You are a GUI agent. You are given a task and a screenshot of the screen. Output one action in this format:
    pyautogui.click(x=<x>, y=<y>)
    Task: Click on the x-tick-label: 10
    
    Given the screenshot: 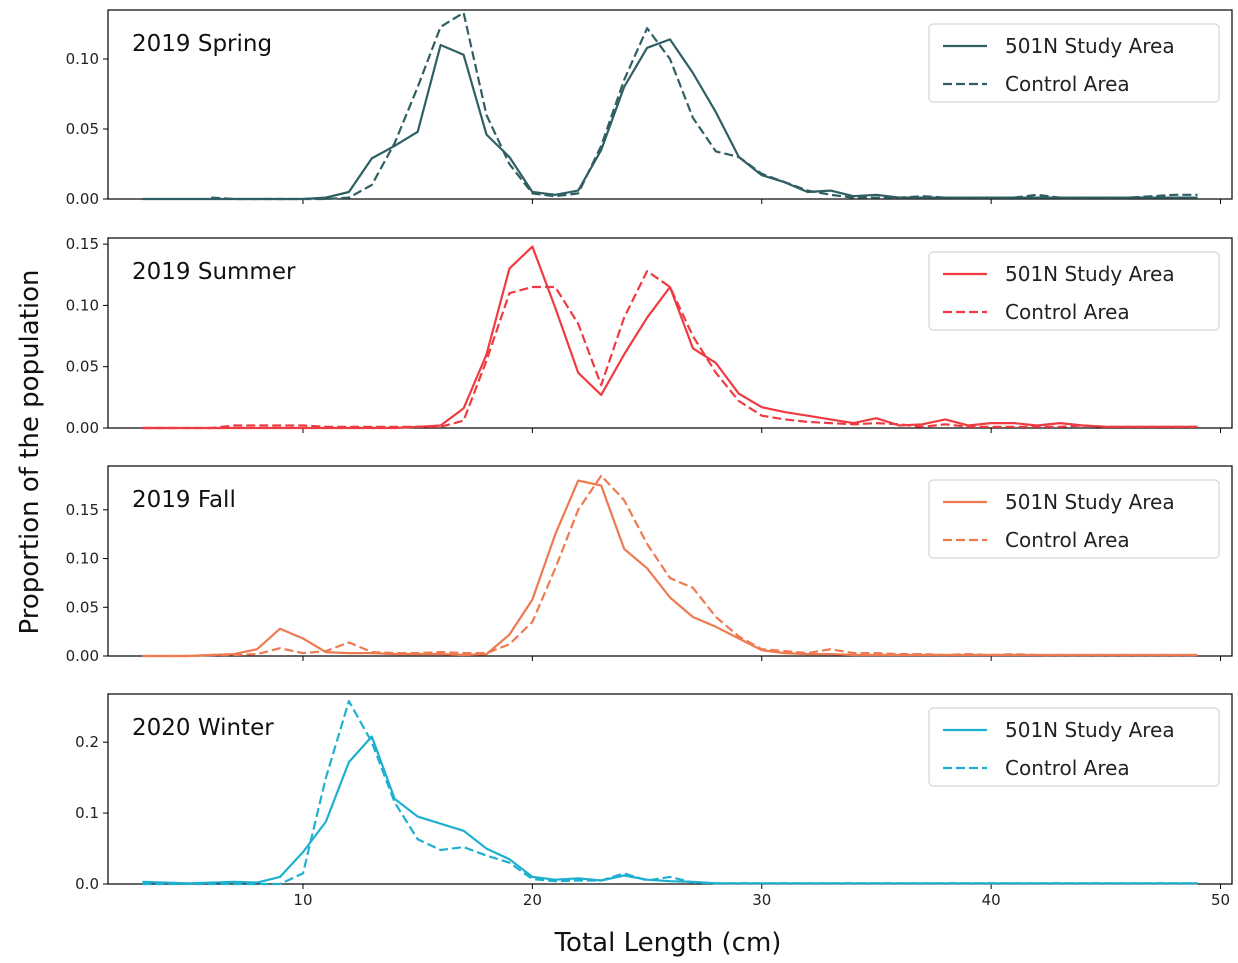 What is the action you would take?
    pyautogui.click(x=302, y=900)
    